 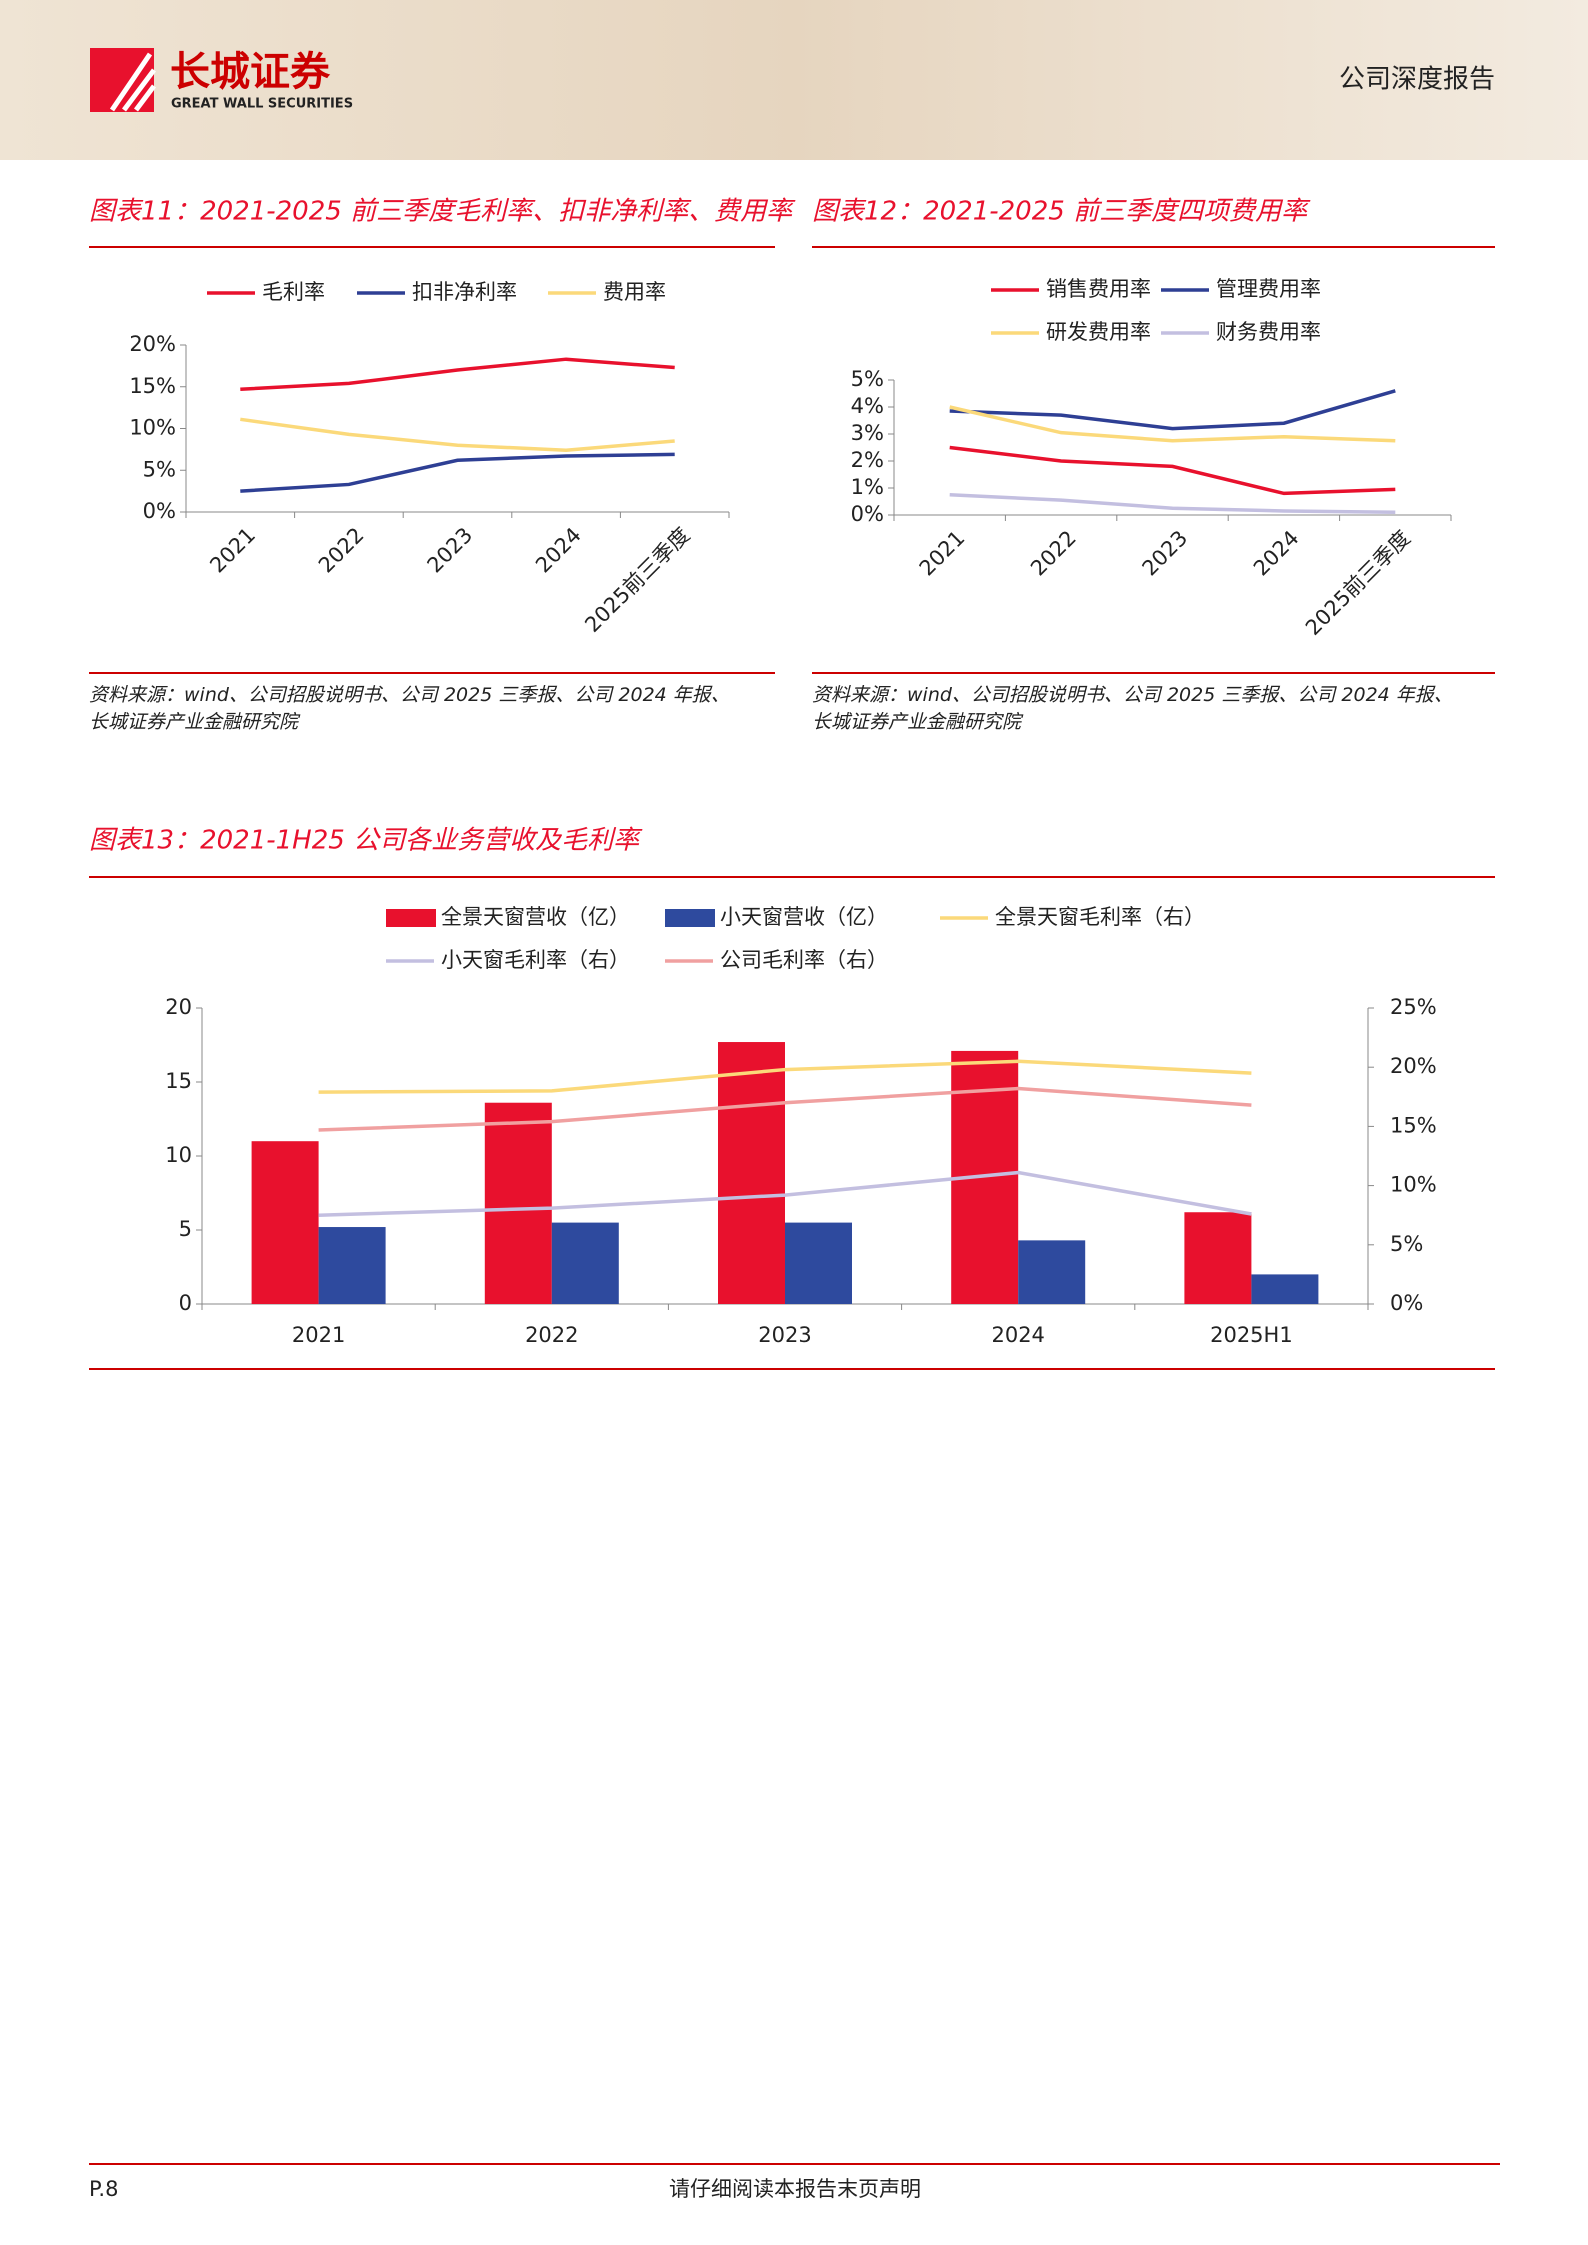 I want to click on y-tick-label: 0, so click(x=185, y=1303).